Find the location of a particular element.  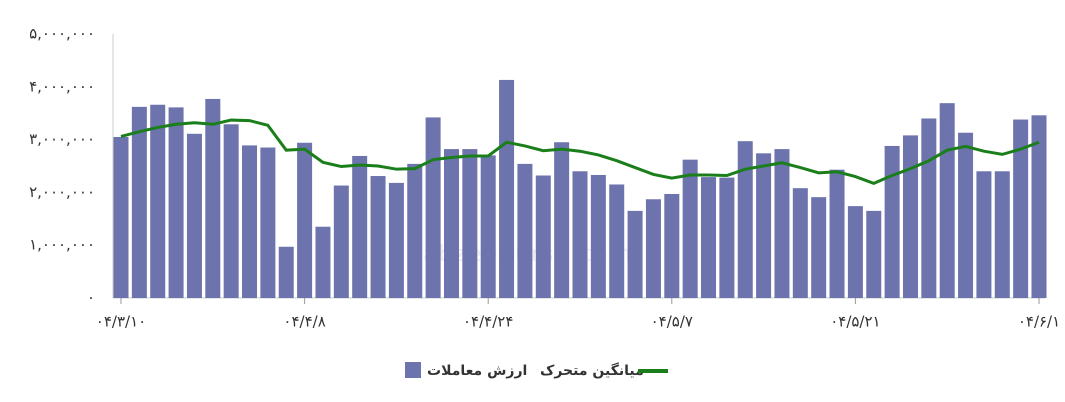

x-tick-label: ۰۴/۳/۱۰ is located at coordinates (121, 322).